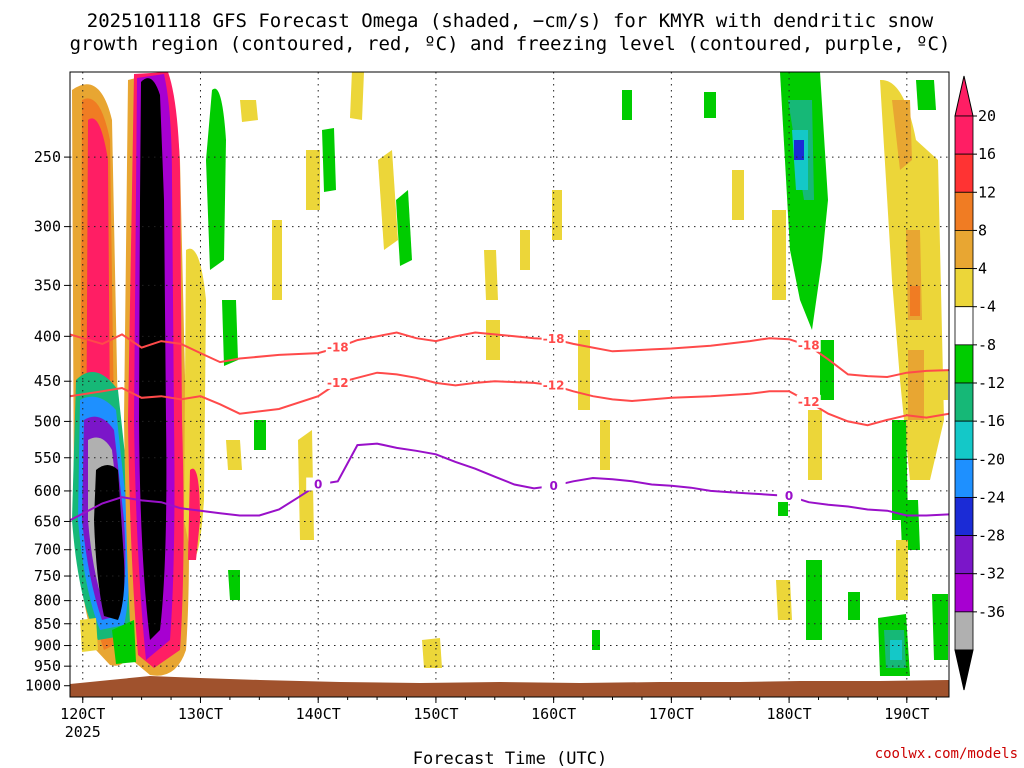 This screenshot has height=768, width=1024. What do you see at coordinates (47, 491) in the screenshot?
I see `y-tick-label: 600` at bounding box center [47, 491].